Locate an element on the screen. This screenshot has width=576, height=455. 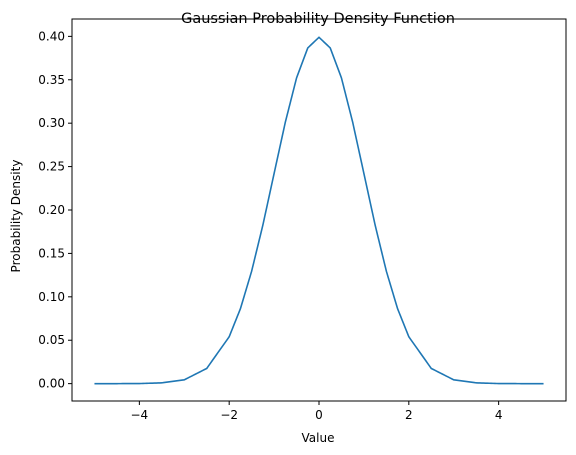
x-tick-label: 0 is located at coordinates (319, 415).